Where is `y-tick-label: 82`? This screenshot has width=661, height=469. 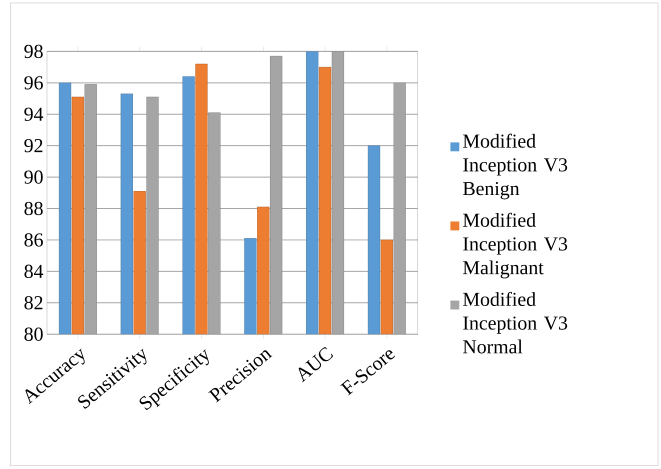 y-tick-label: 82 is located at coordinates (33, 303).